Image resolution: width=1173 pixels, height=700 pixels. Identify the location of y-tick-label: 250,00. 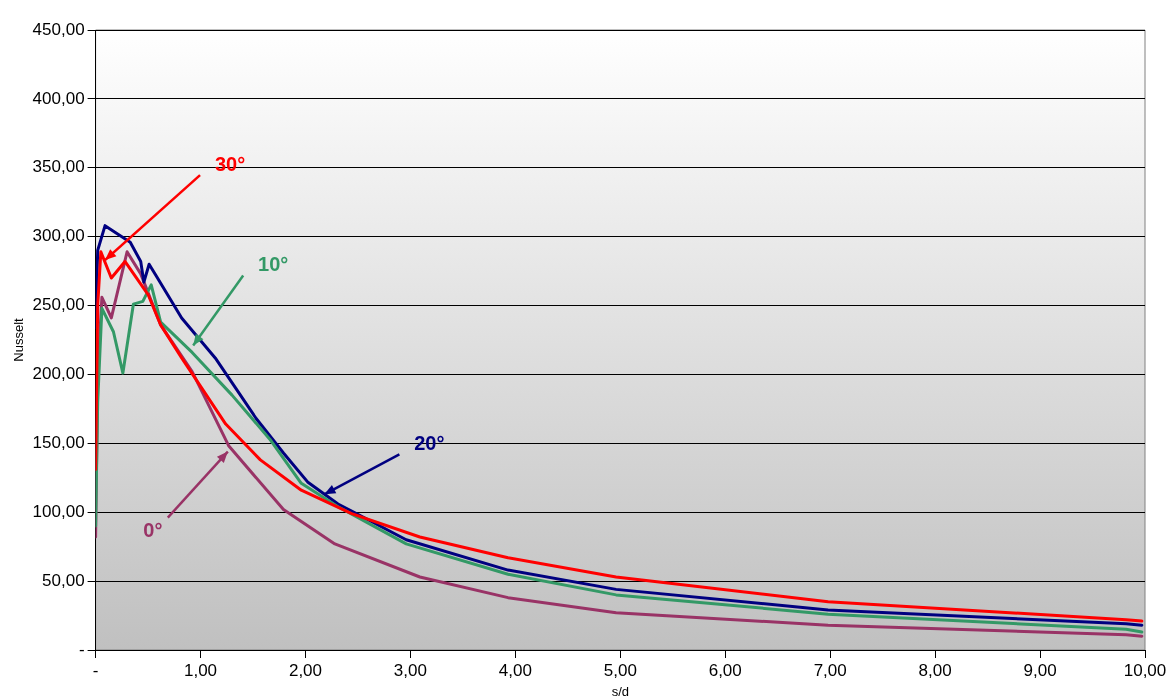
(58, 305).